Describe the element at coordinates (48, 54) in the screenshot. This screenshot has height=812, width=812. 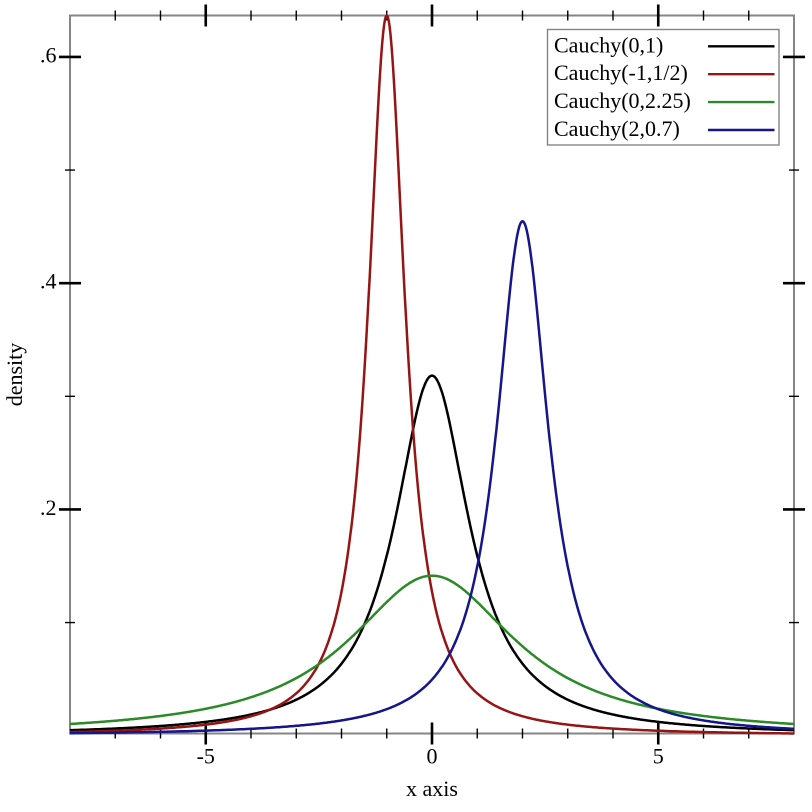
I see `svg-text: .6` at that location.